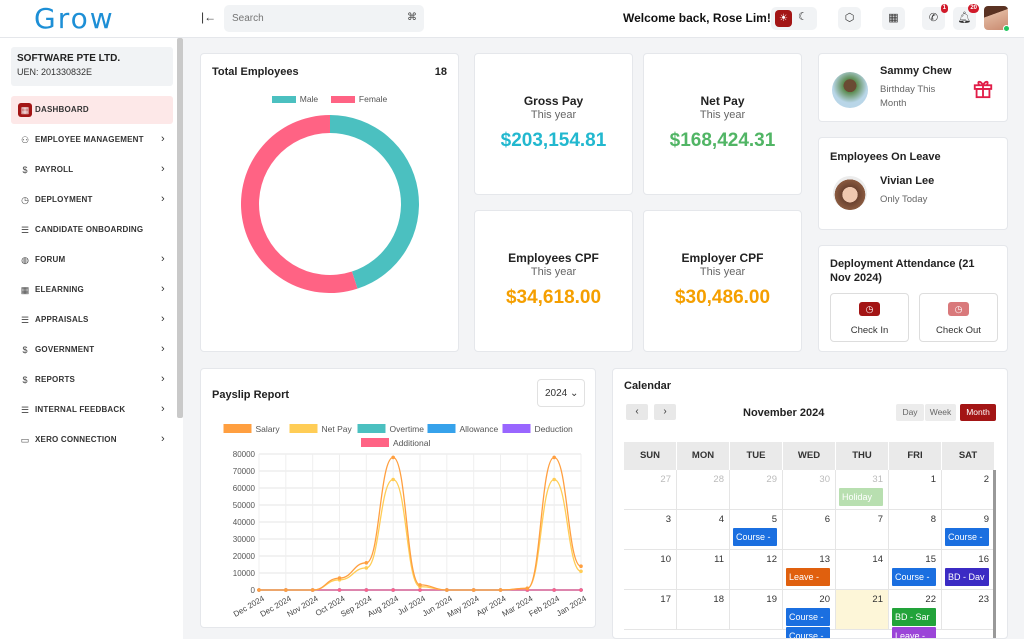 The image size is (1024, 639). I want to click on calendar-day: 6, so click(809, 530).